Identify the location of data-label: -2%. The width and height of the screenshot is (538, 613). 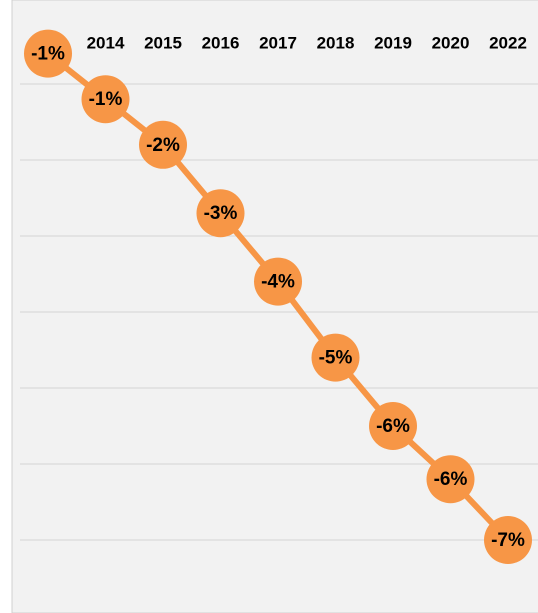
(163, 145).